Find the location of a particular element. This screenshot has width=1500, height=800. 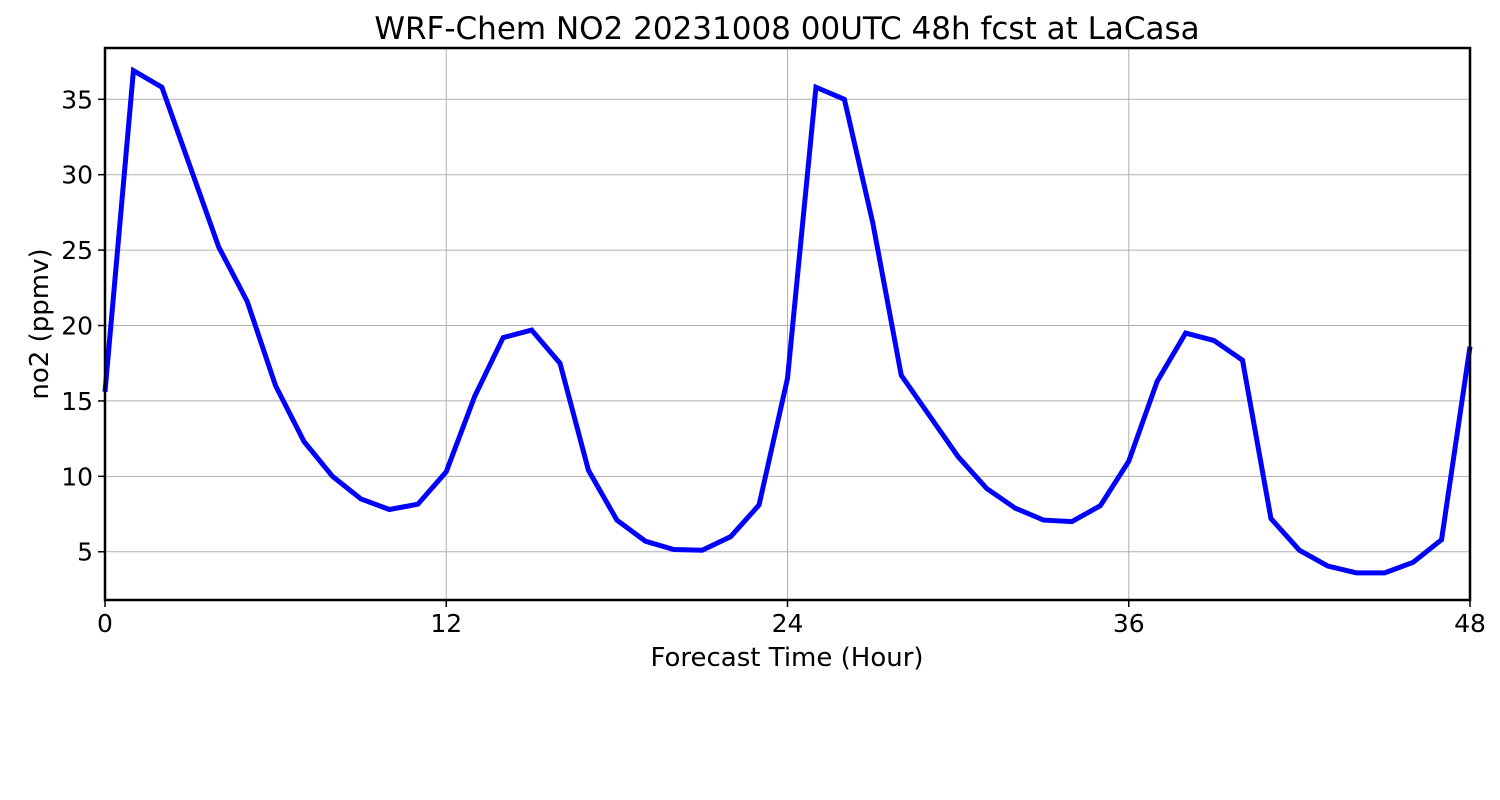

y-tick-label: 25 is located at coordinates (77, 250).